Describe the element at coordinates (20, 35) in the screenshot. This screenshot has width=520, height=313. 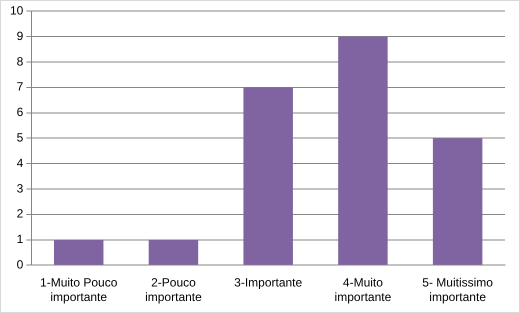
I see `y-tick-label: 9` at that location.